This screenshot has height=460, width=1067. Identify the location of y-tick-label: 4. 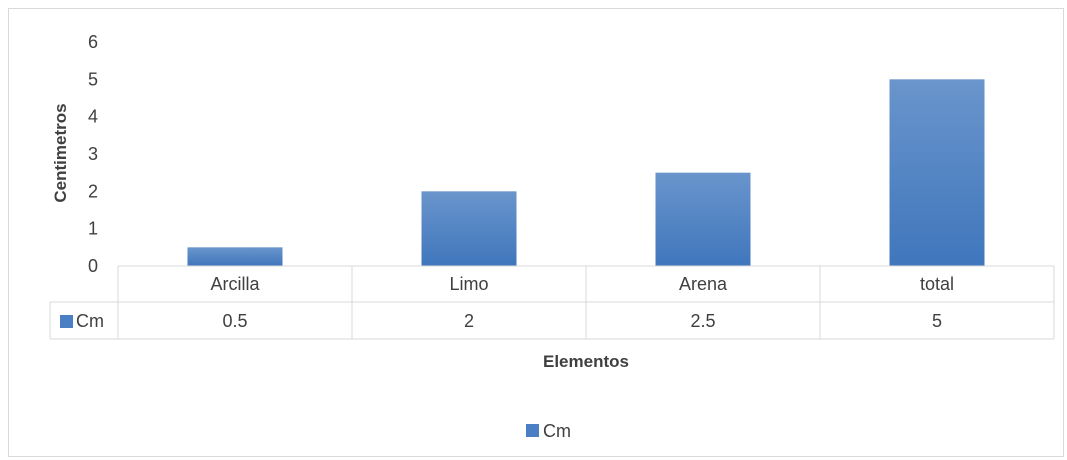
(93, 117).